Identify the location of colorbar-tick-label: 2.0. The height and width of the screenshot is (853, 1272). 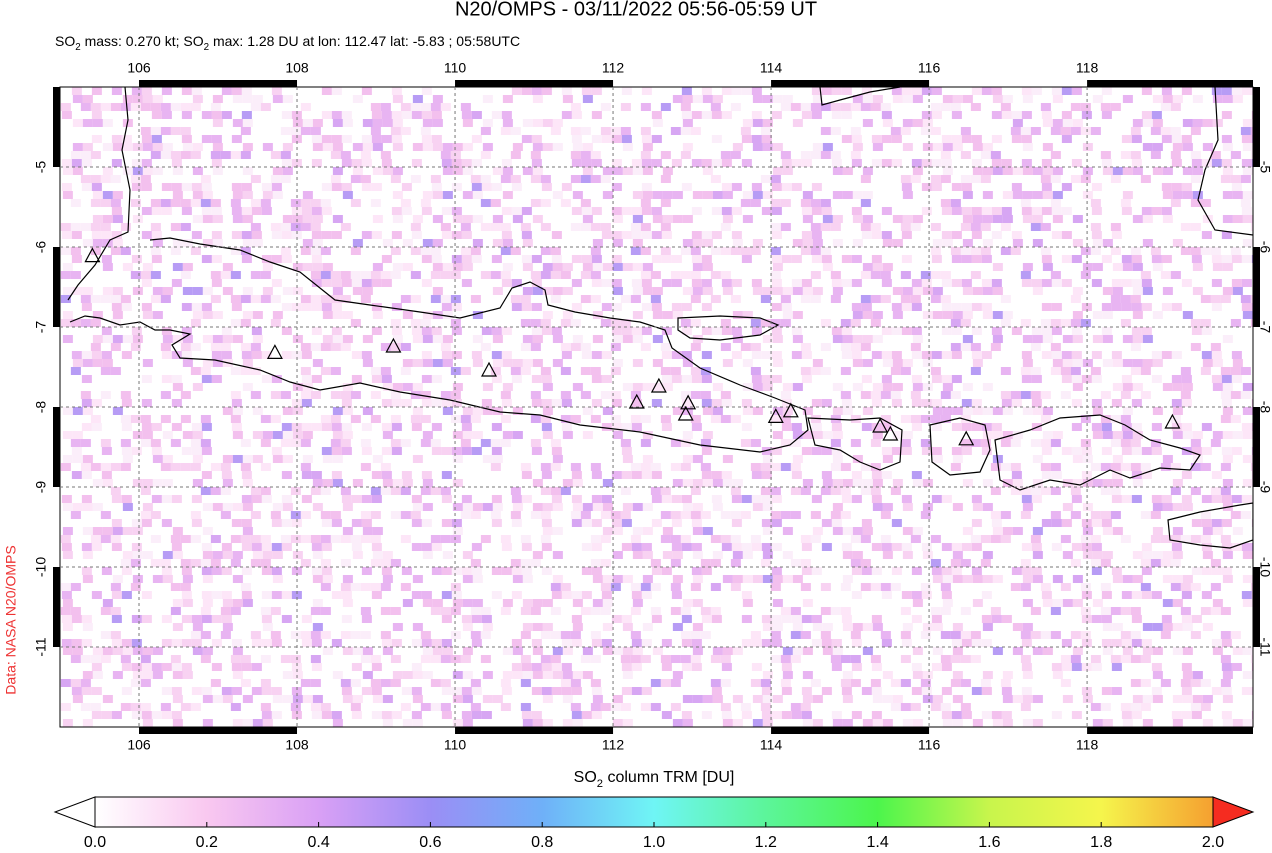
(1213, 842).